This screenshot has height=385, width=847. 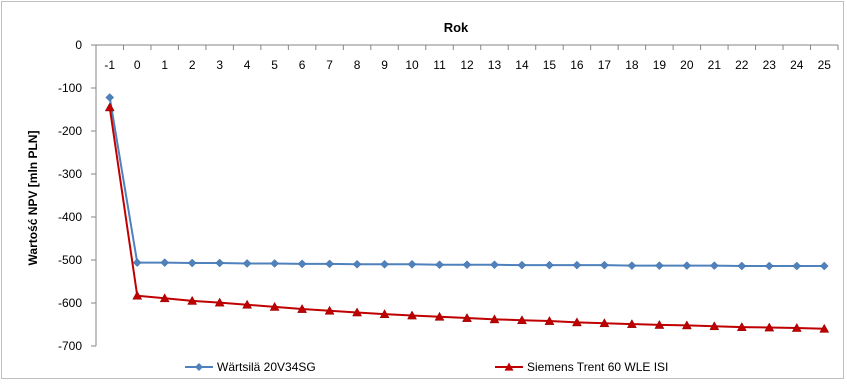 What do you see at coordinates (522, 65) in the screenshot?
I see `x-tick-label: 14` at bounding box center [522, 65].